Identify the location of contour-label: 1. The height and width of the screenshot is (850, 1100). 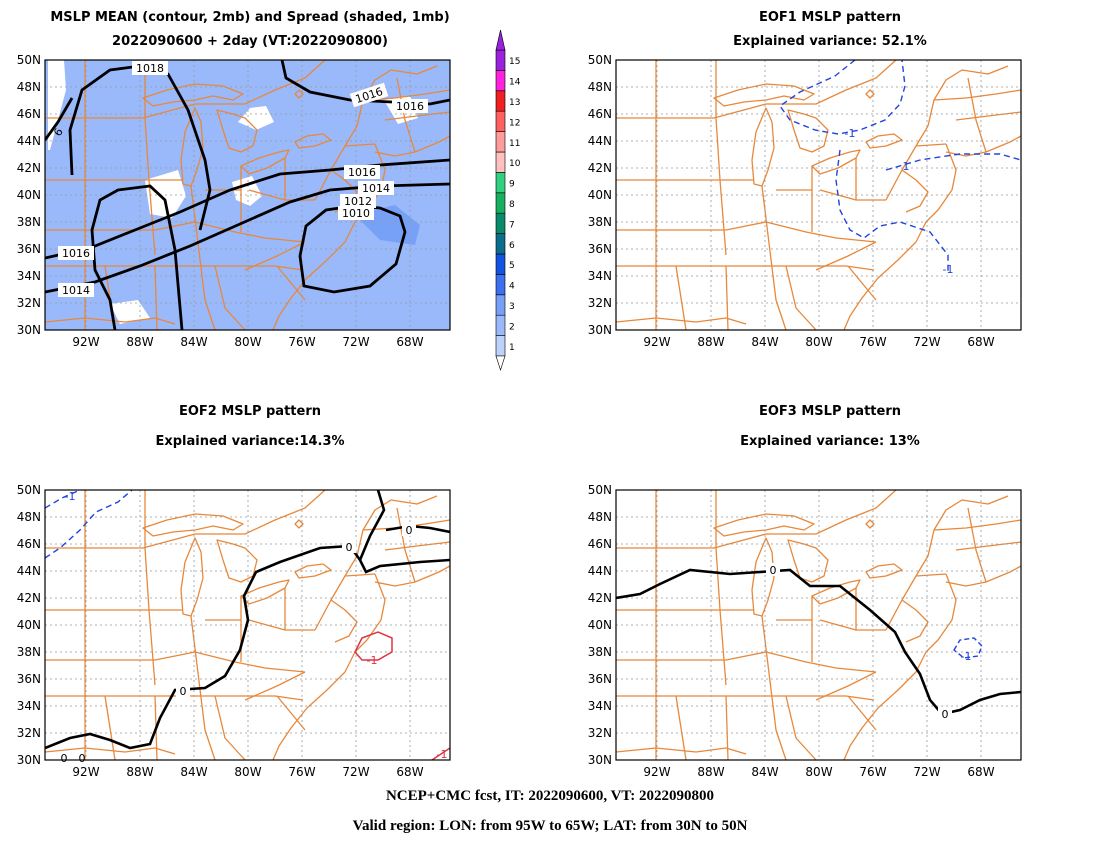
(906, 166).